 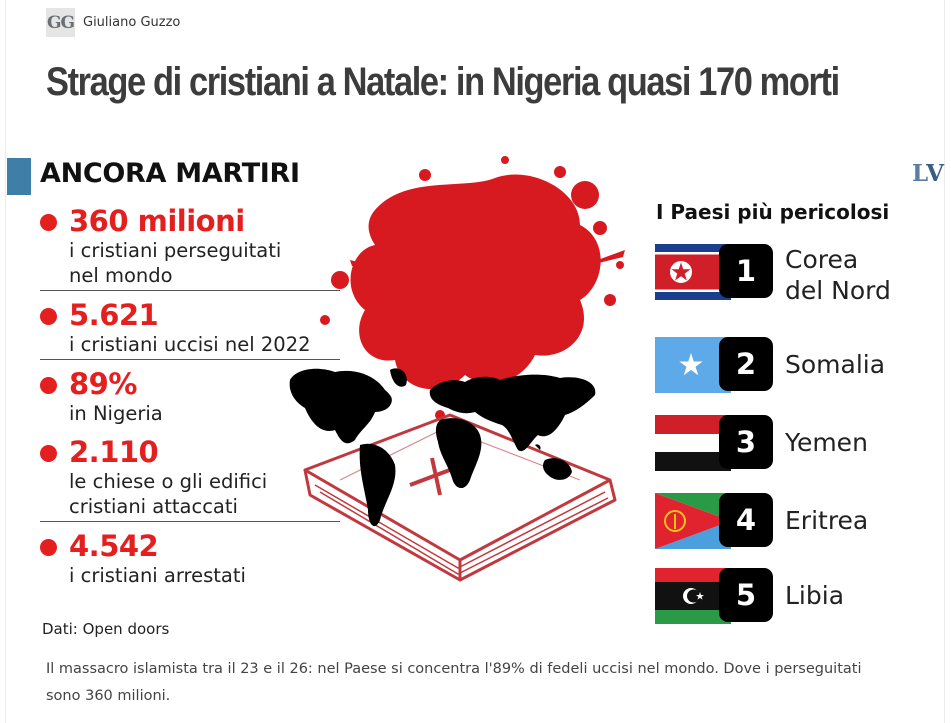 I want to click on brand-logo-first: L, so click(x=920, y=173).